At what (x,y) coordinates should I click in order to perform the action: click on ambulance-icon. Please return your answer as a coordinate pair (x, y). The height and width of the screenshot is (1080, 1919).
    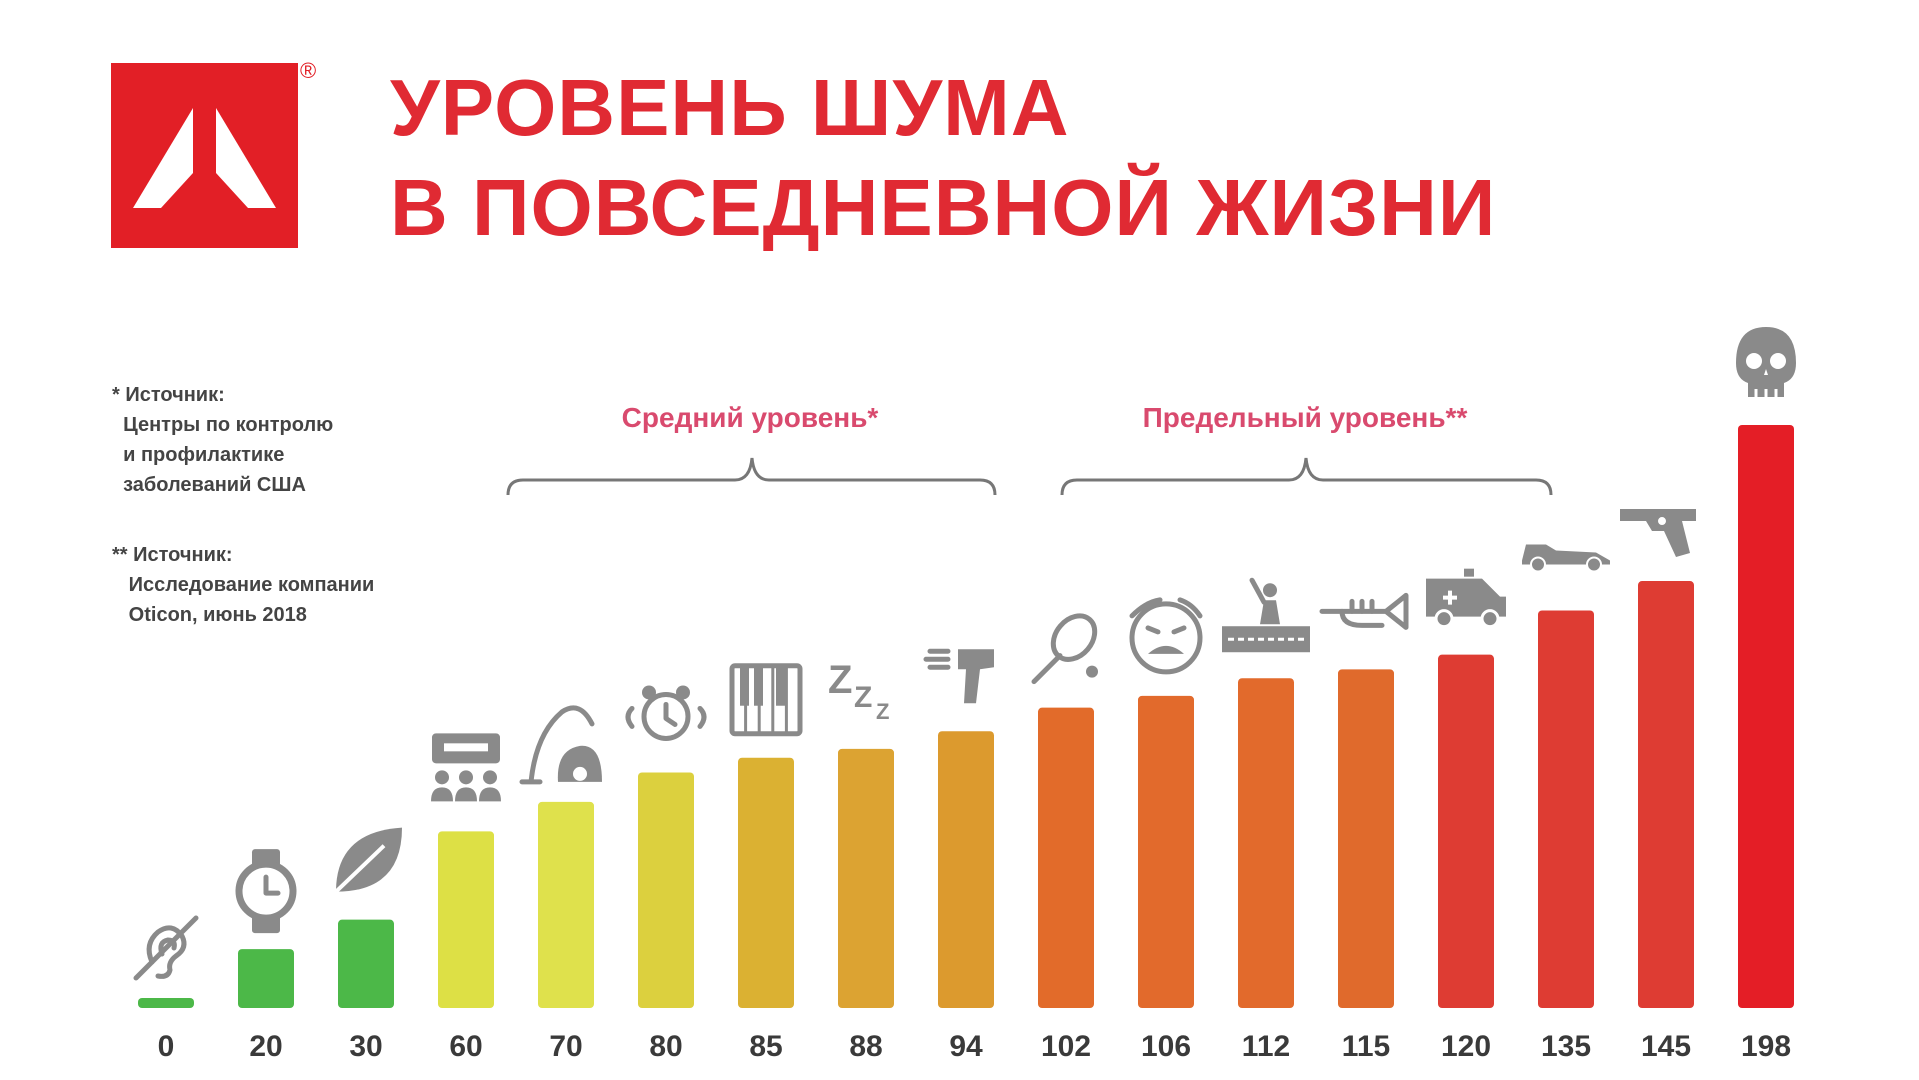
    Looking at the image, I should click on (1466, 598).